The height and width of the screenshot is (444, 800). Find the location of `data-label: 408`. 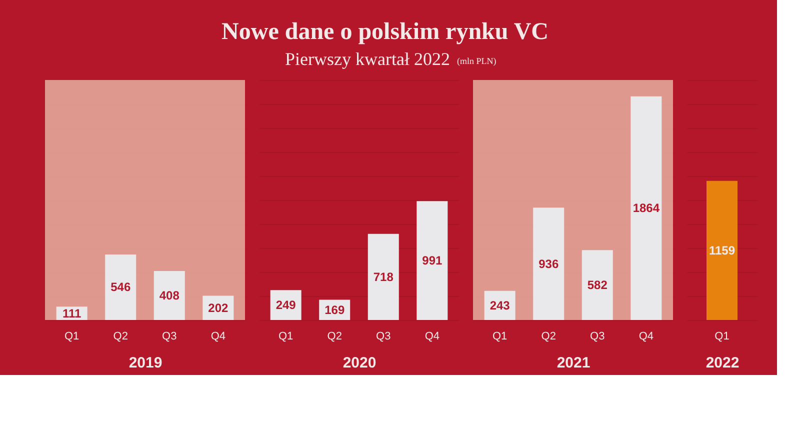

data-label: 408 is located at coordinates (169, 295).